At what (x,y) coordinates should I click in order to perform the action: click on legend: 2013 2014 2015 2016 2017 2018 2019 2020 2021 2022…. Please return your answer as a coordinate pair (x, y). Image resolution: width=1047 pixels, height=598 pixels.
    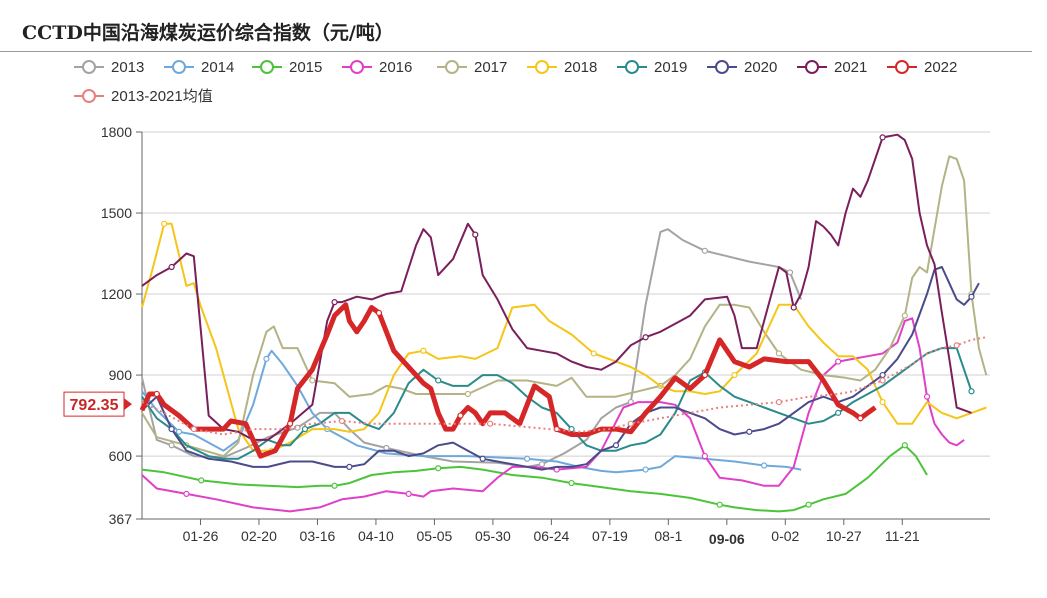
    Looking at the image, I should click on (515, 82).